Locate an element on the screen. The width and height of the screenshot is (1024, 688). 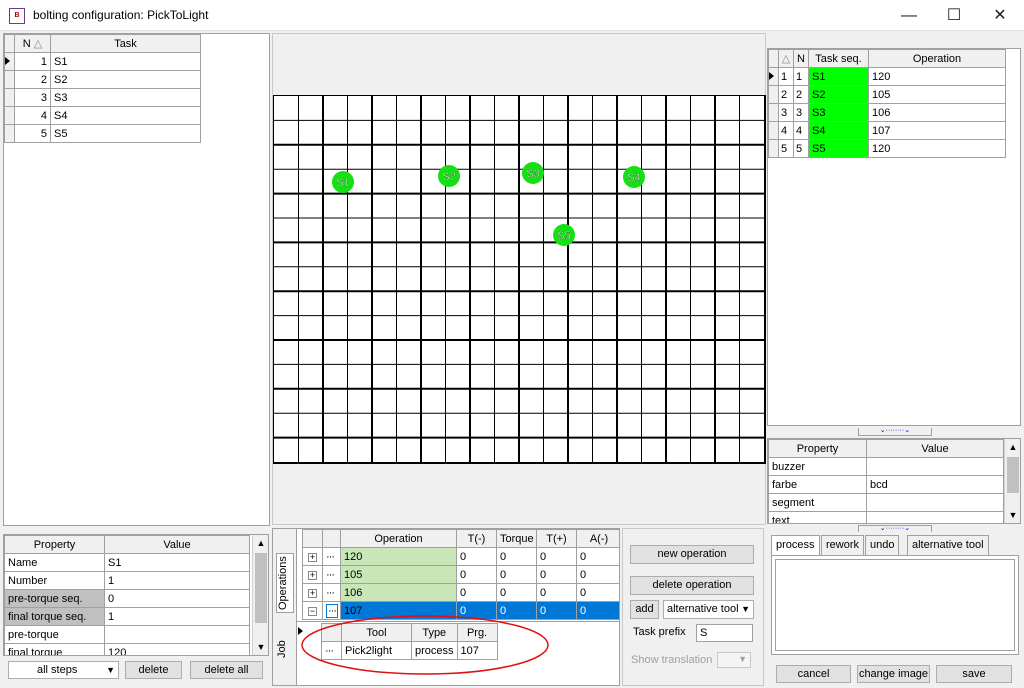
property-row: Name S1 is located at coordinates (127, 562).